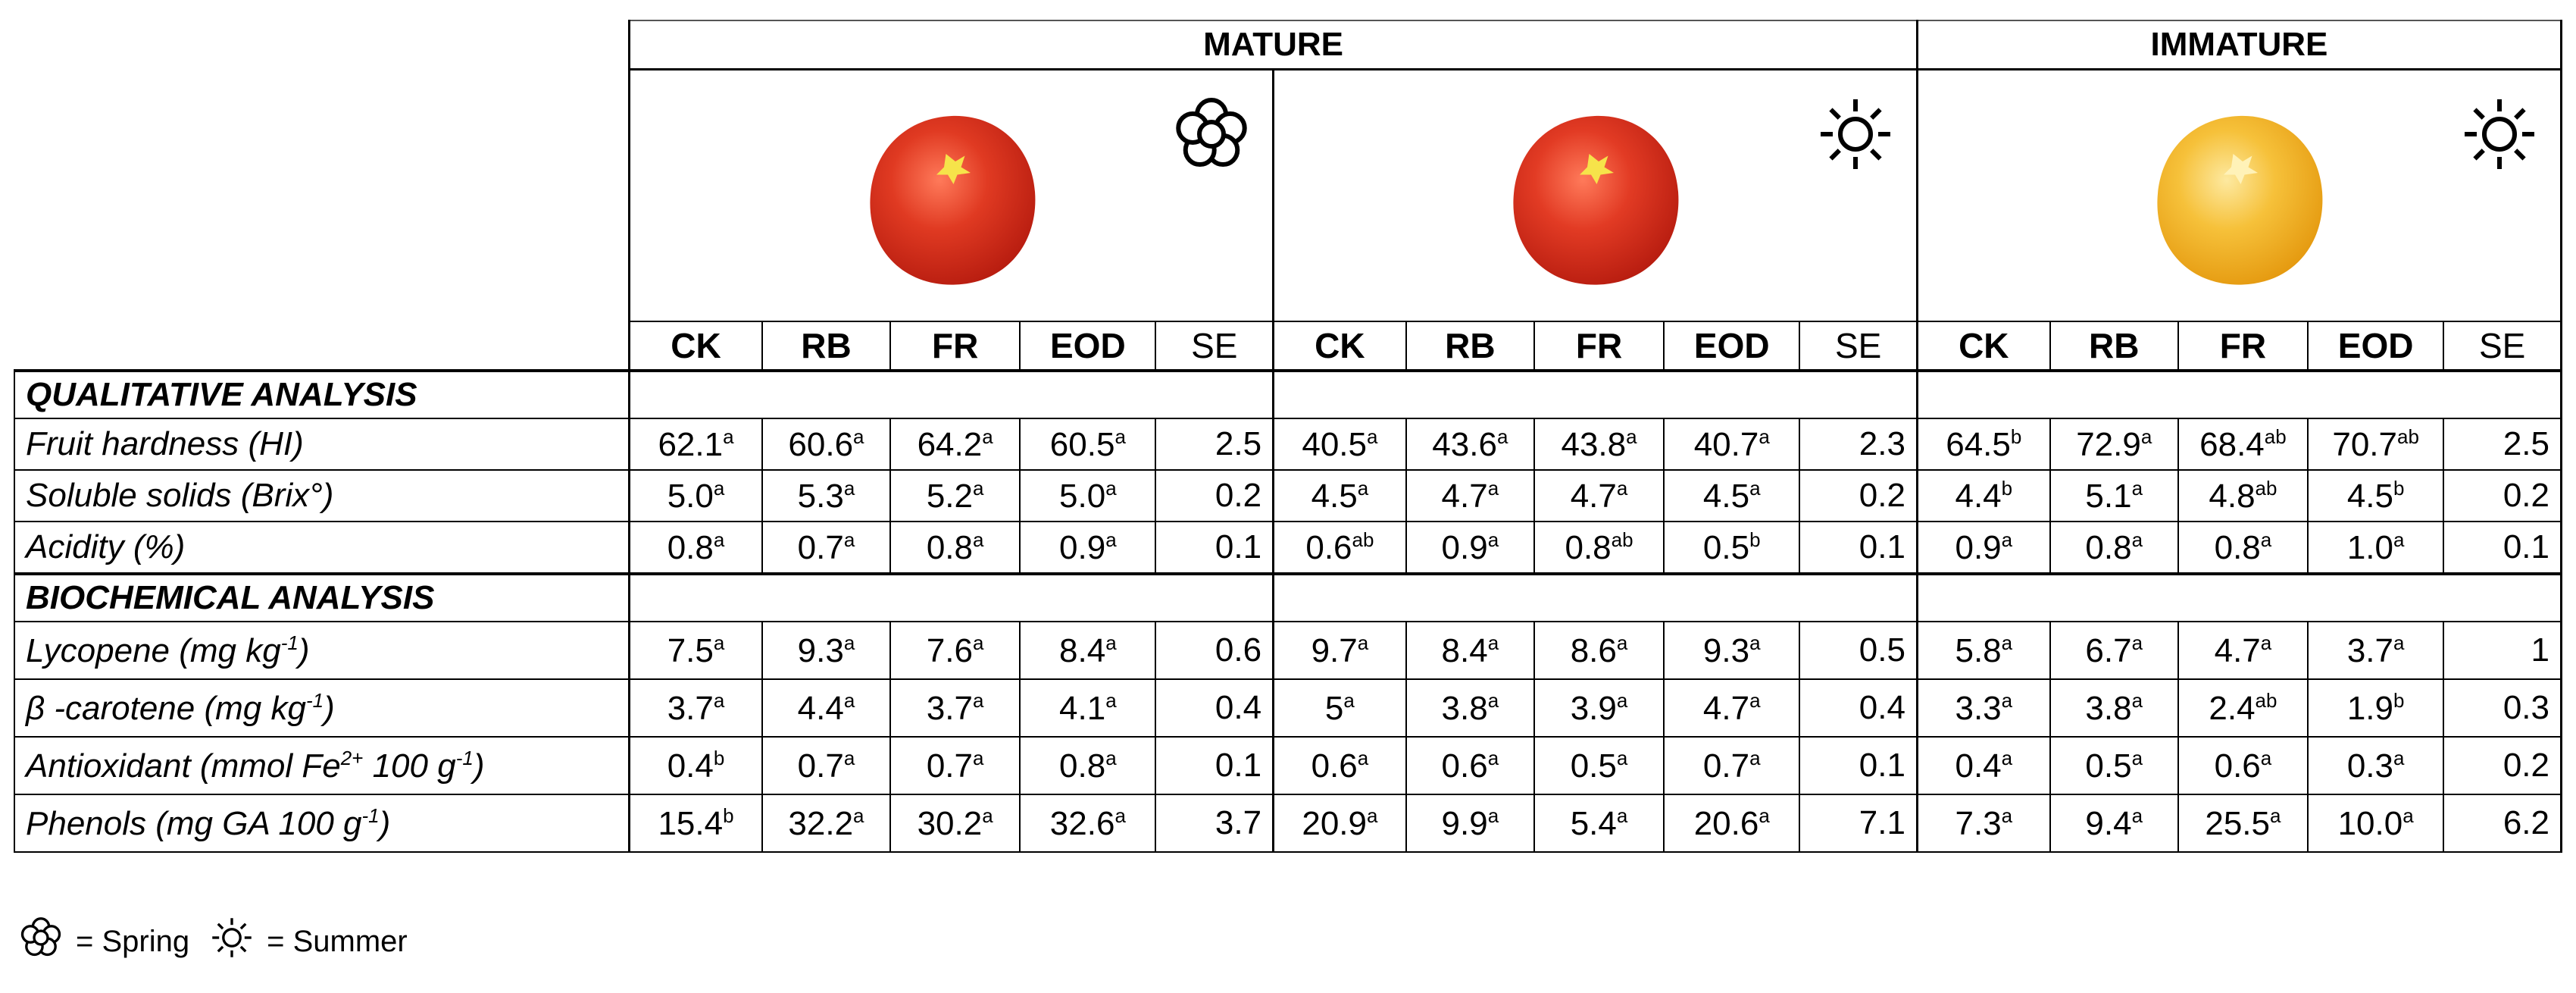  I want to click on value-cell: 5a, so click(1339, 708).